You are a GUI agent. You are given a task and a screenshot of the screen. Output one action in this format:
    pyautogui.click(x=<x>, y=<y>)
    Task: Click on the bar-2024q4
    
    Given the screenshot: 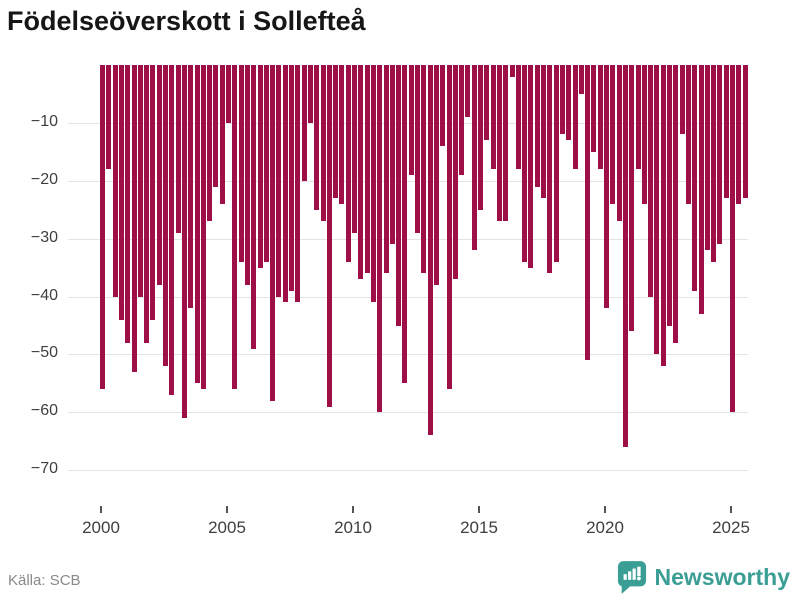 What is the action you would take?
    pyautogui.click(x=726, y=131)
    